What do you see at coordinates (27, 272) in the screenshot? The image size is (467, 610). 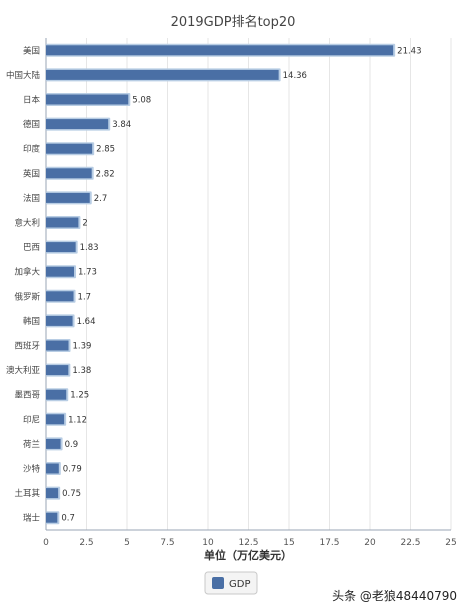 I see `category-label: 加拿大` at bounding box center [27, 272].